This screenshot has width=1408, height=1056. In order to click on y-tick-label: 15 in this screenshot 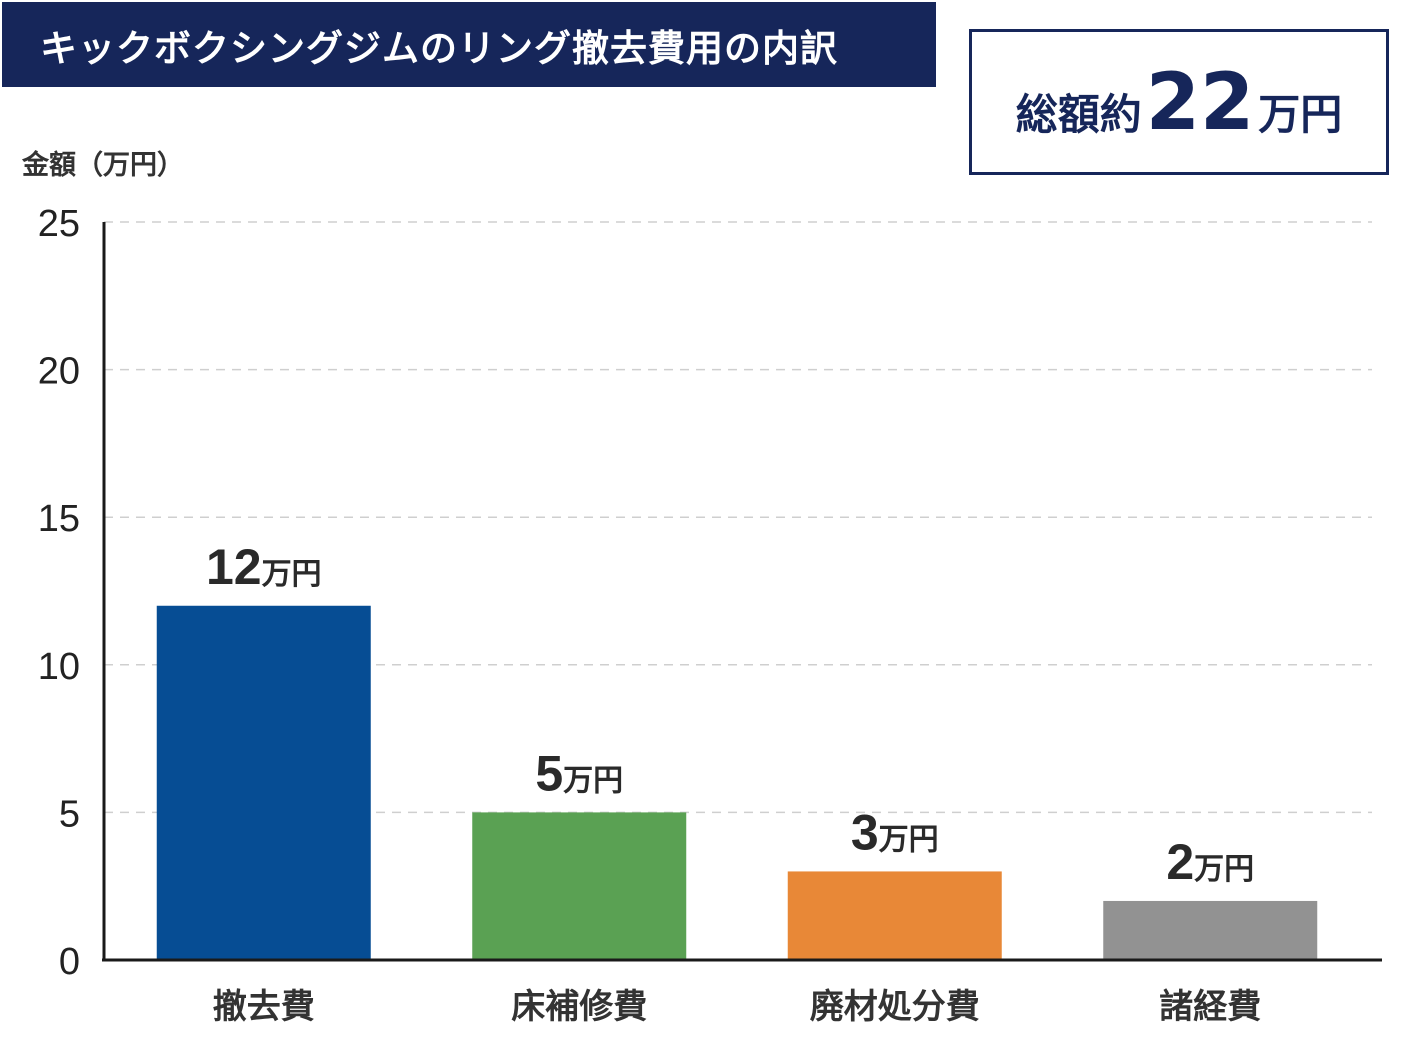, I will do `click(59, 519)`.